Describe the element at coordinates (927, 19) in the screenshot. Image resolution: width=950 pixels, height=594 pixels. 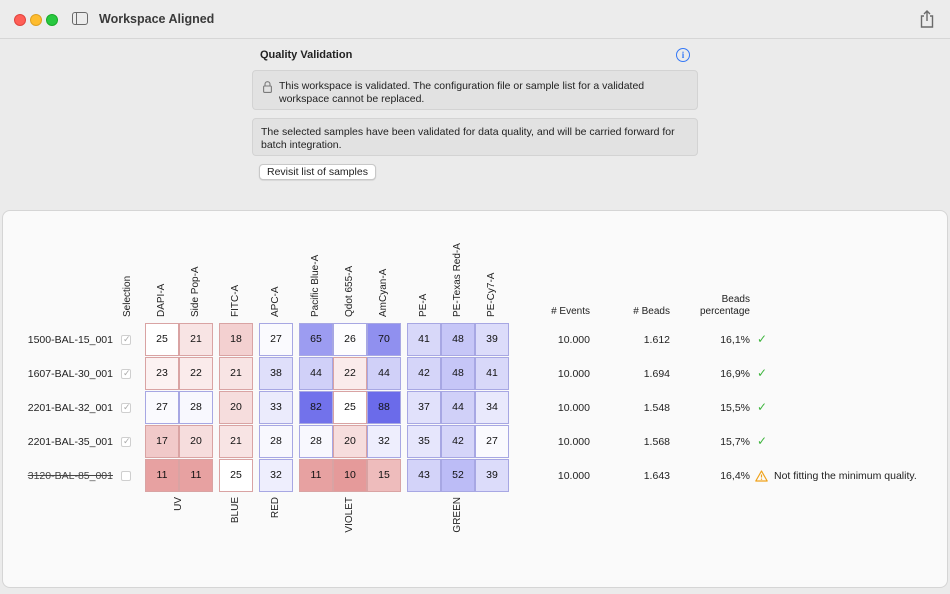
I see `share-icon` at that location.